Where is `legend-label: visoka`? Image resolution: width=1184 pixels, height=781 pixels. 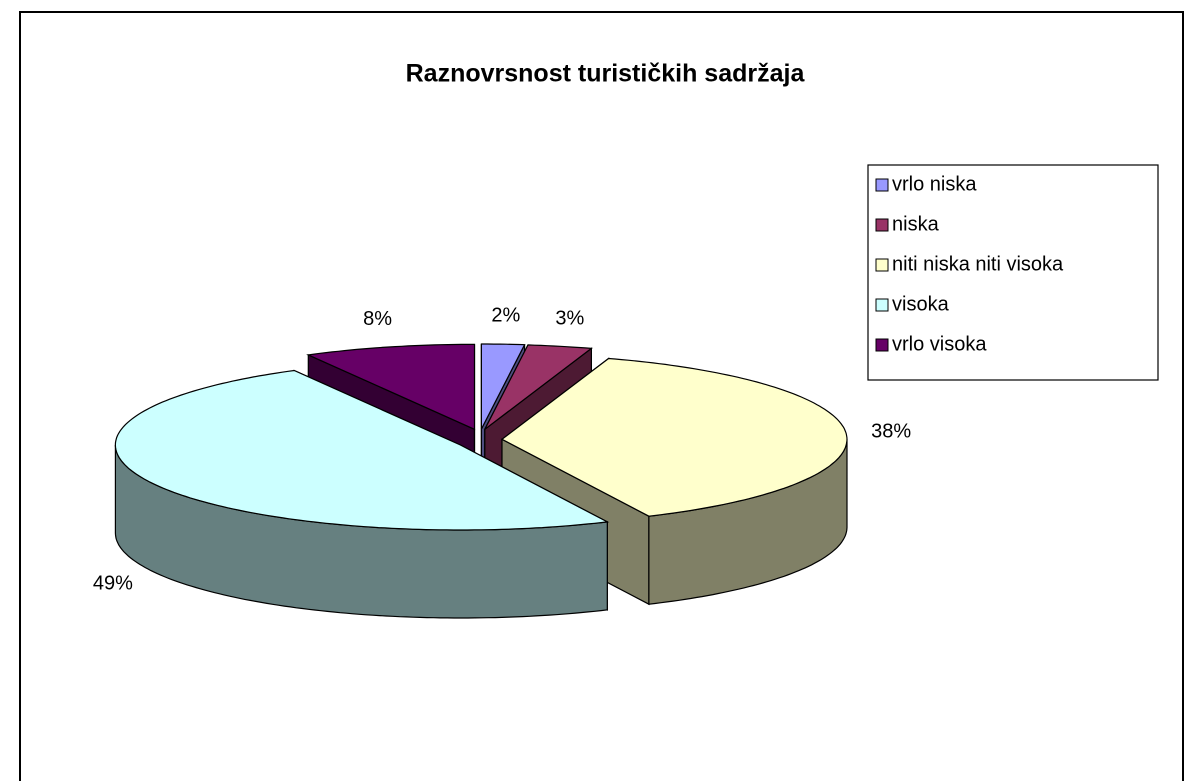
legend-label: visoka is located at coordinates (921, 304).